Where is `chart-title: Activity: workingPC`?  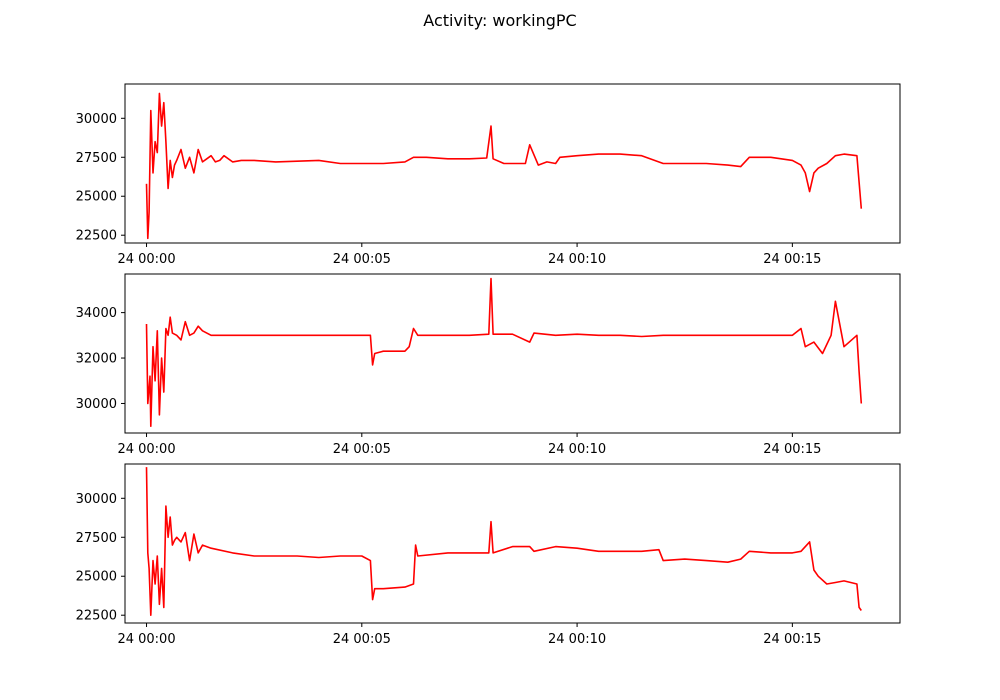
chart-title: Activity: workingPC is located at coordinates (500, 20).